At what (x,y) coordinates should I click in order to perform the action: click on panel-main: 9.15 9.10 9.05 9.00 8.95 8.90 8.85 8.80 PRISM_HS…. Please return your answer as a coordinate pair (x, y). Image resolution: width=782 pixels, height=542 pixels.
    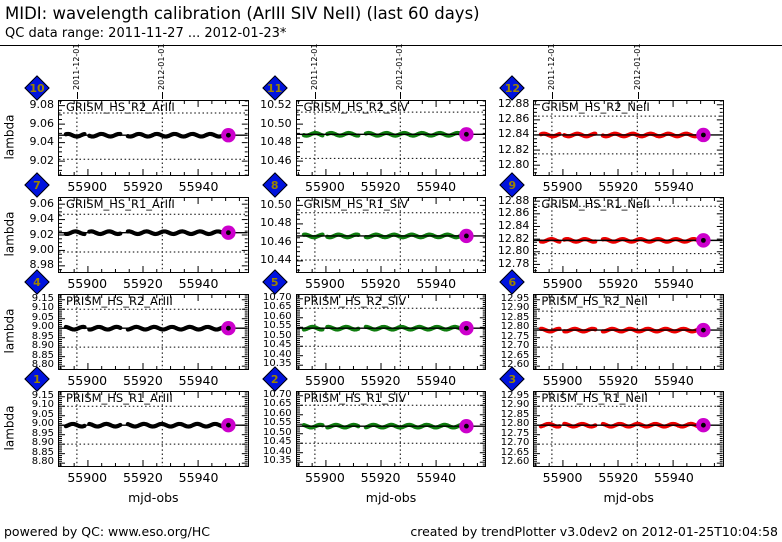
    Looking at the image, I should click on (132, 319).